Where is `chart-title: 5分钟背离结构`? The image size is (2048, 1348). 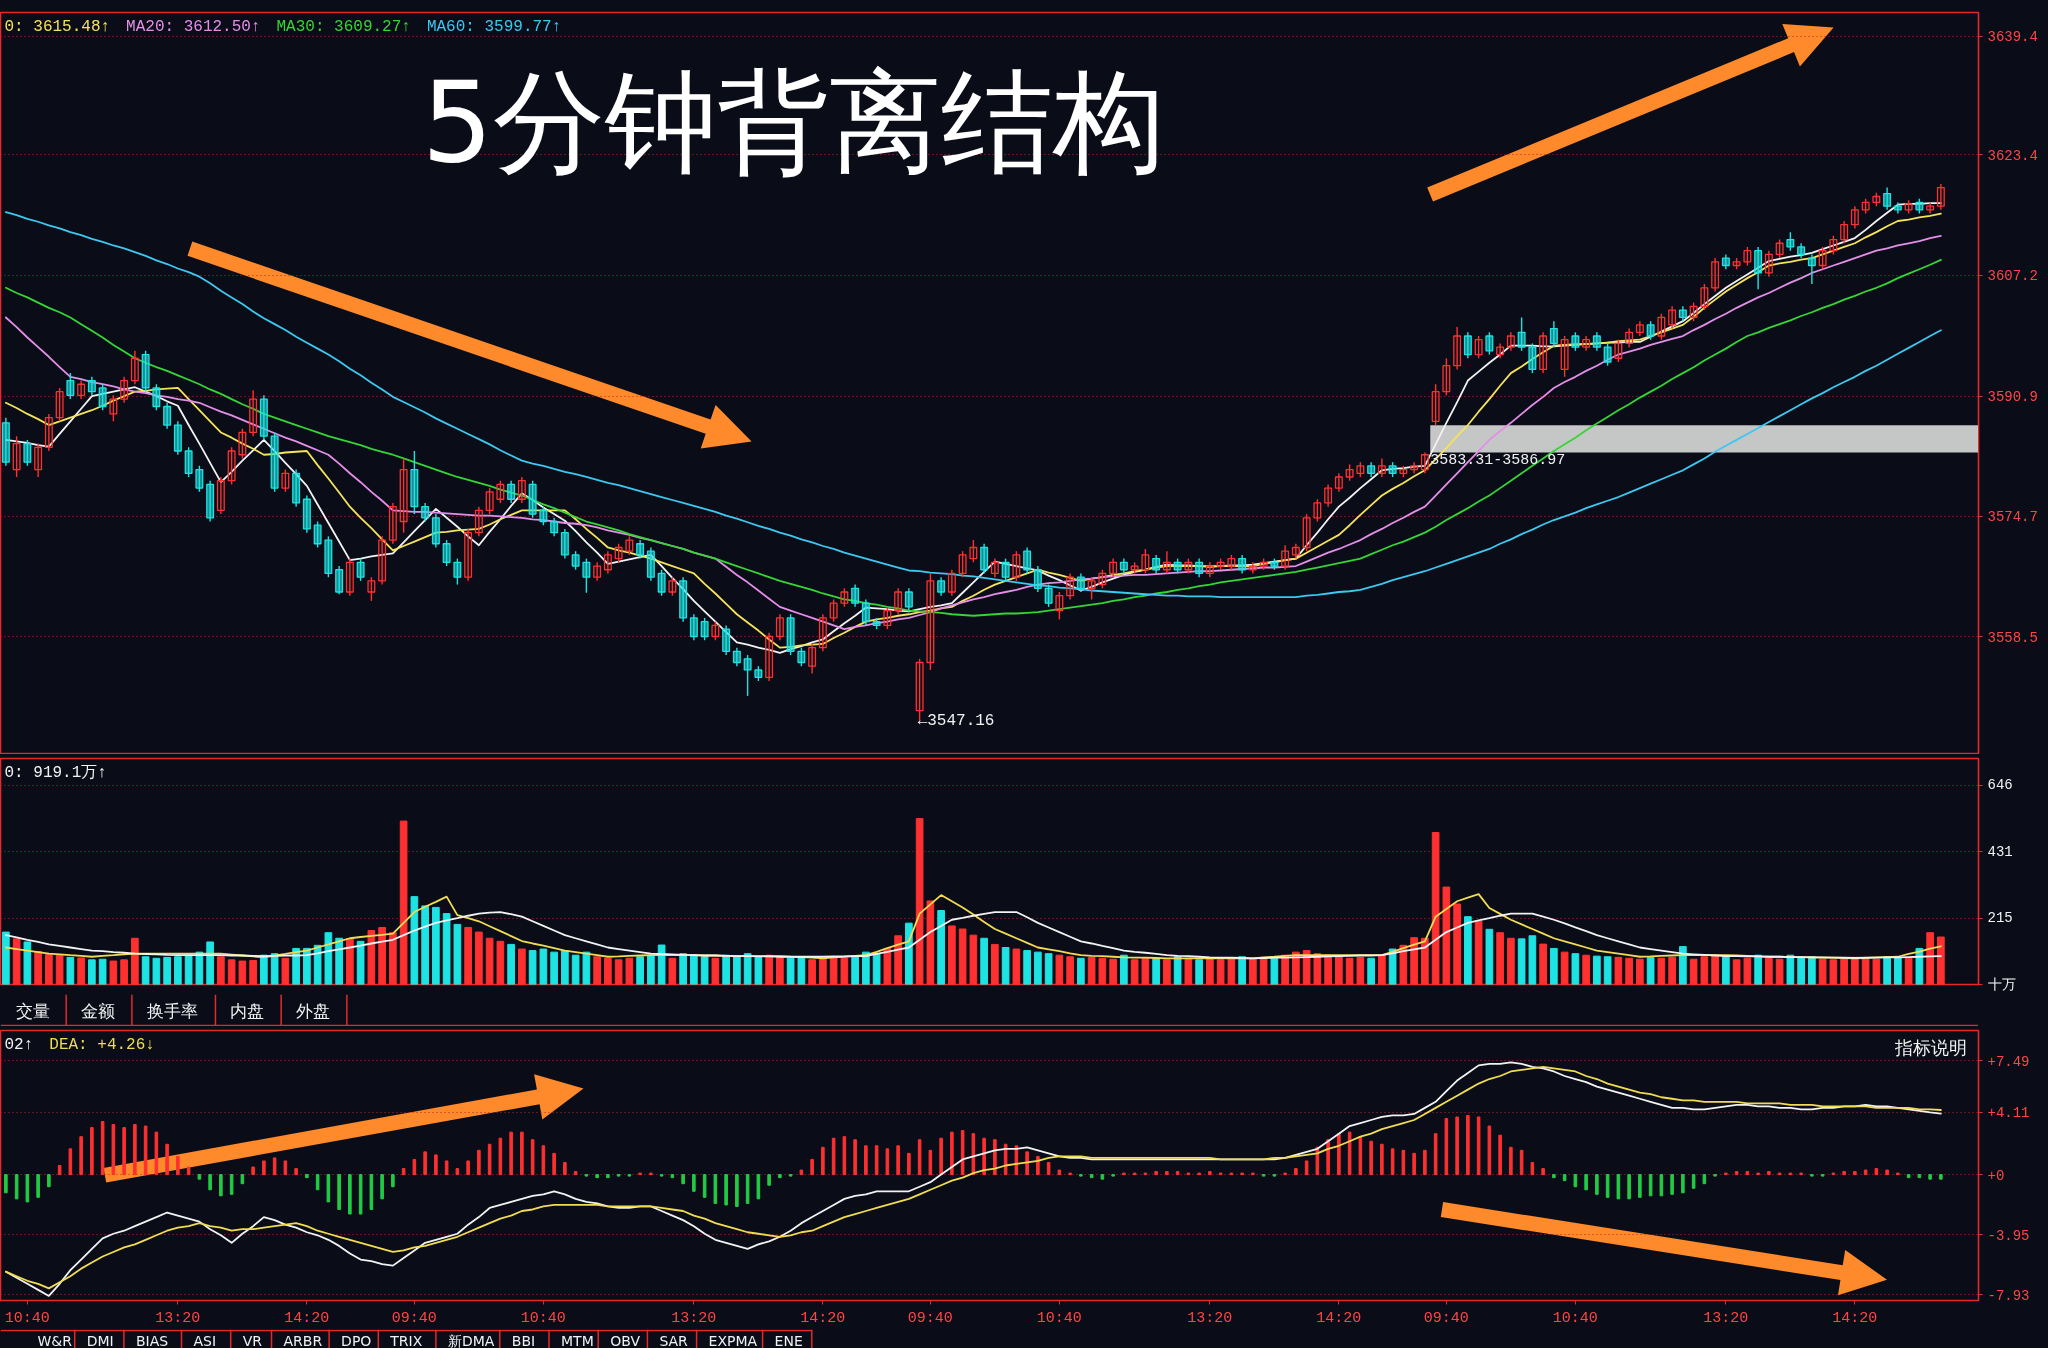
chart-title: 5分钟背离结构 is located at coordinates (793, 121).